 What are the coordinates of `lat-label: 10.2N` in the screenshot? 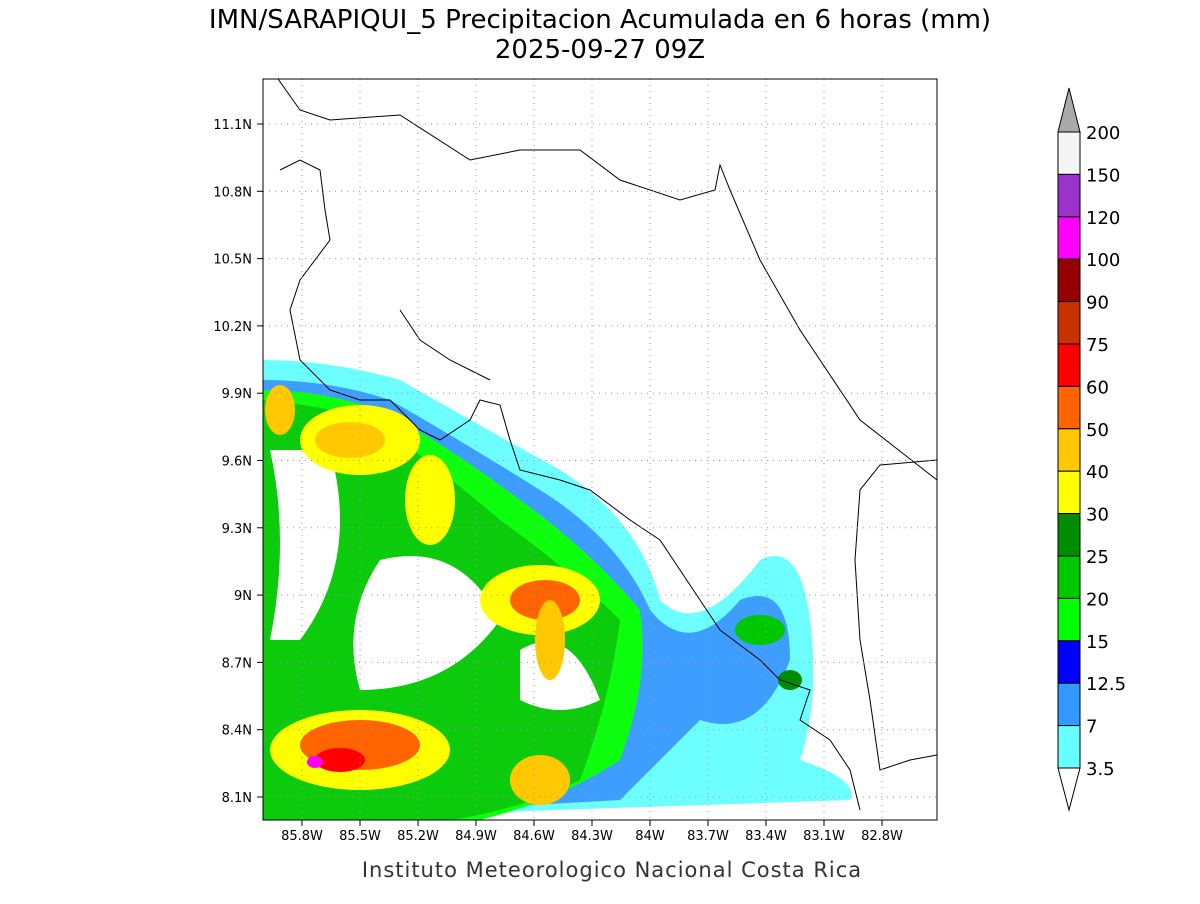 It's located at (232, 327).